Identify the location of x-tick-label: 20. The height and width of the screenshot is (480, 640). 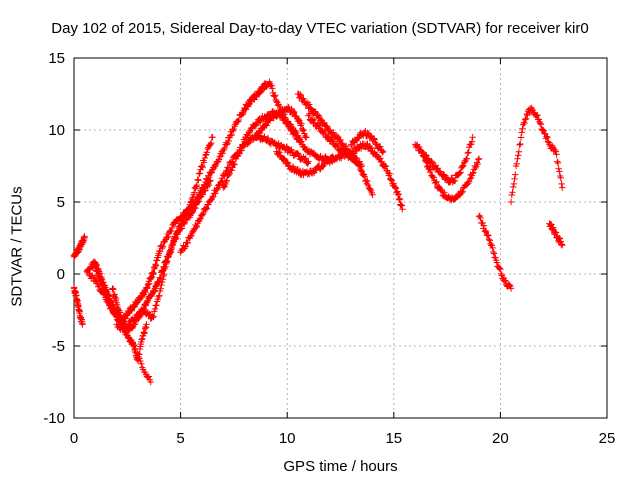
(500, 438).